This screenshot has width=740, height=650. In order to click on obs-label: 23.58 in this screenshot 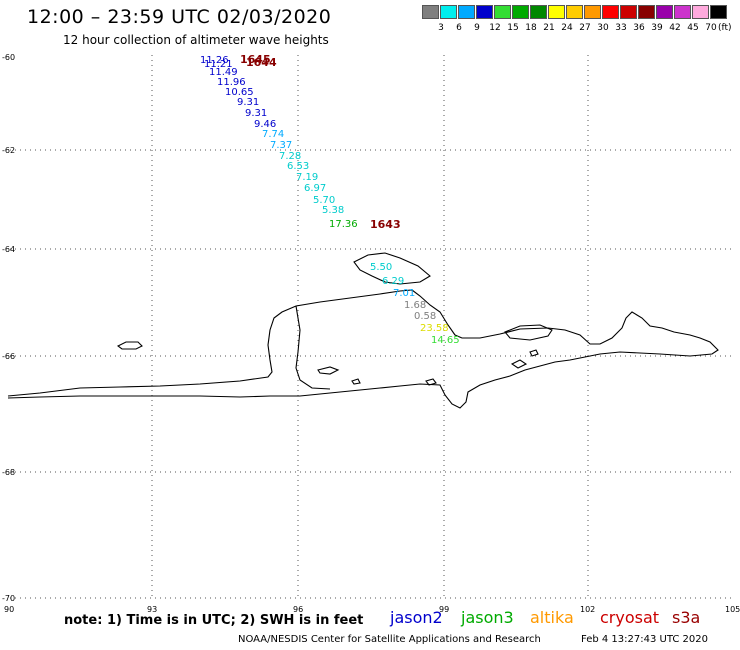, I will do `click(434, 328)`.